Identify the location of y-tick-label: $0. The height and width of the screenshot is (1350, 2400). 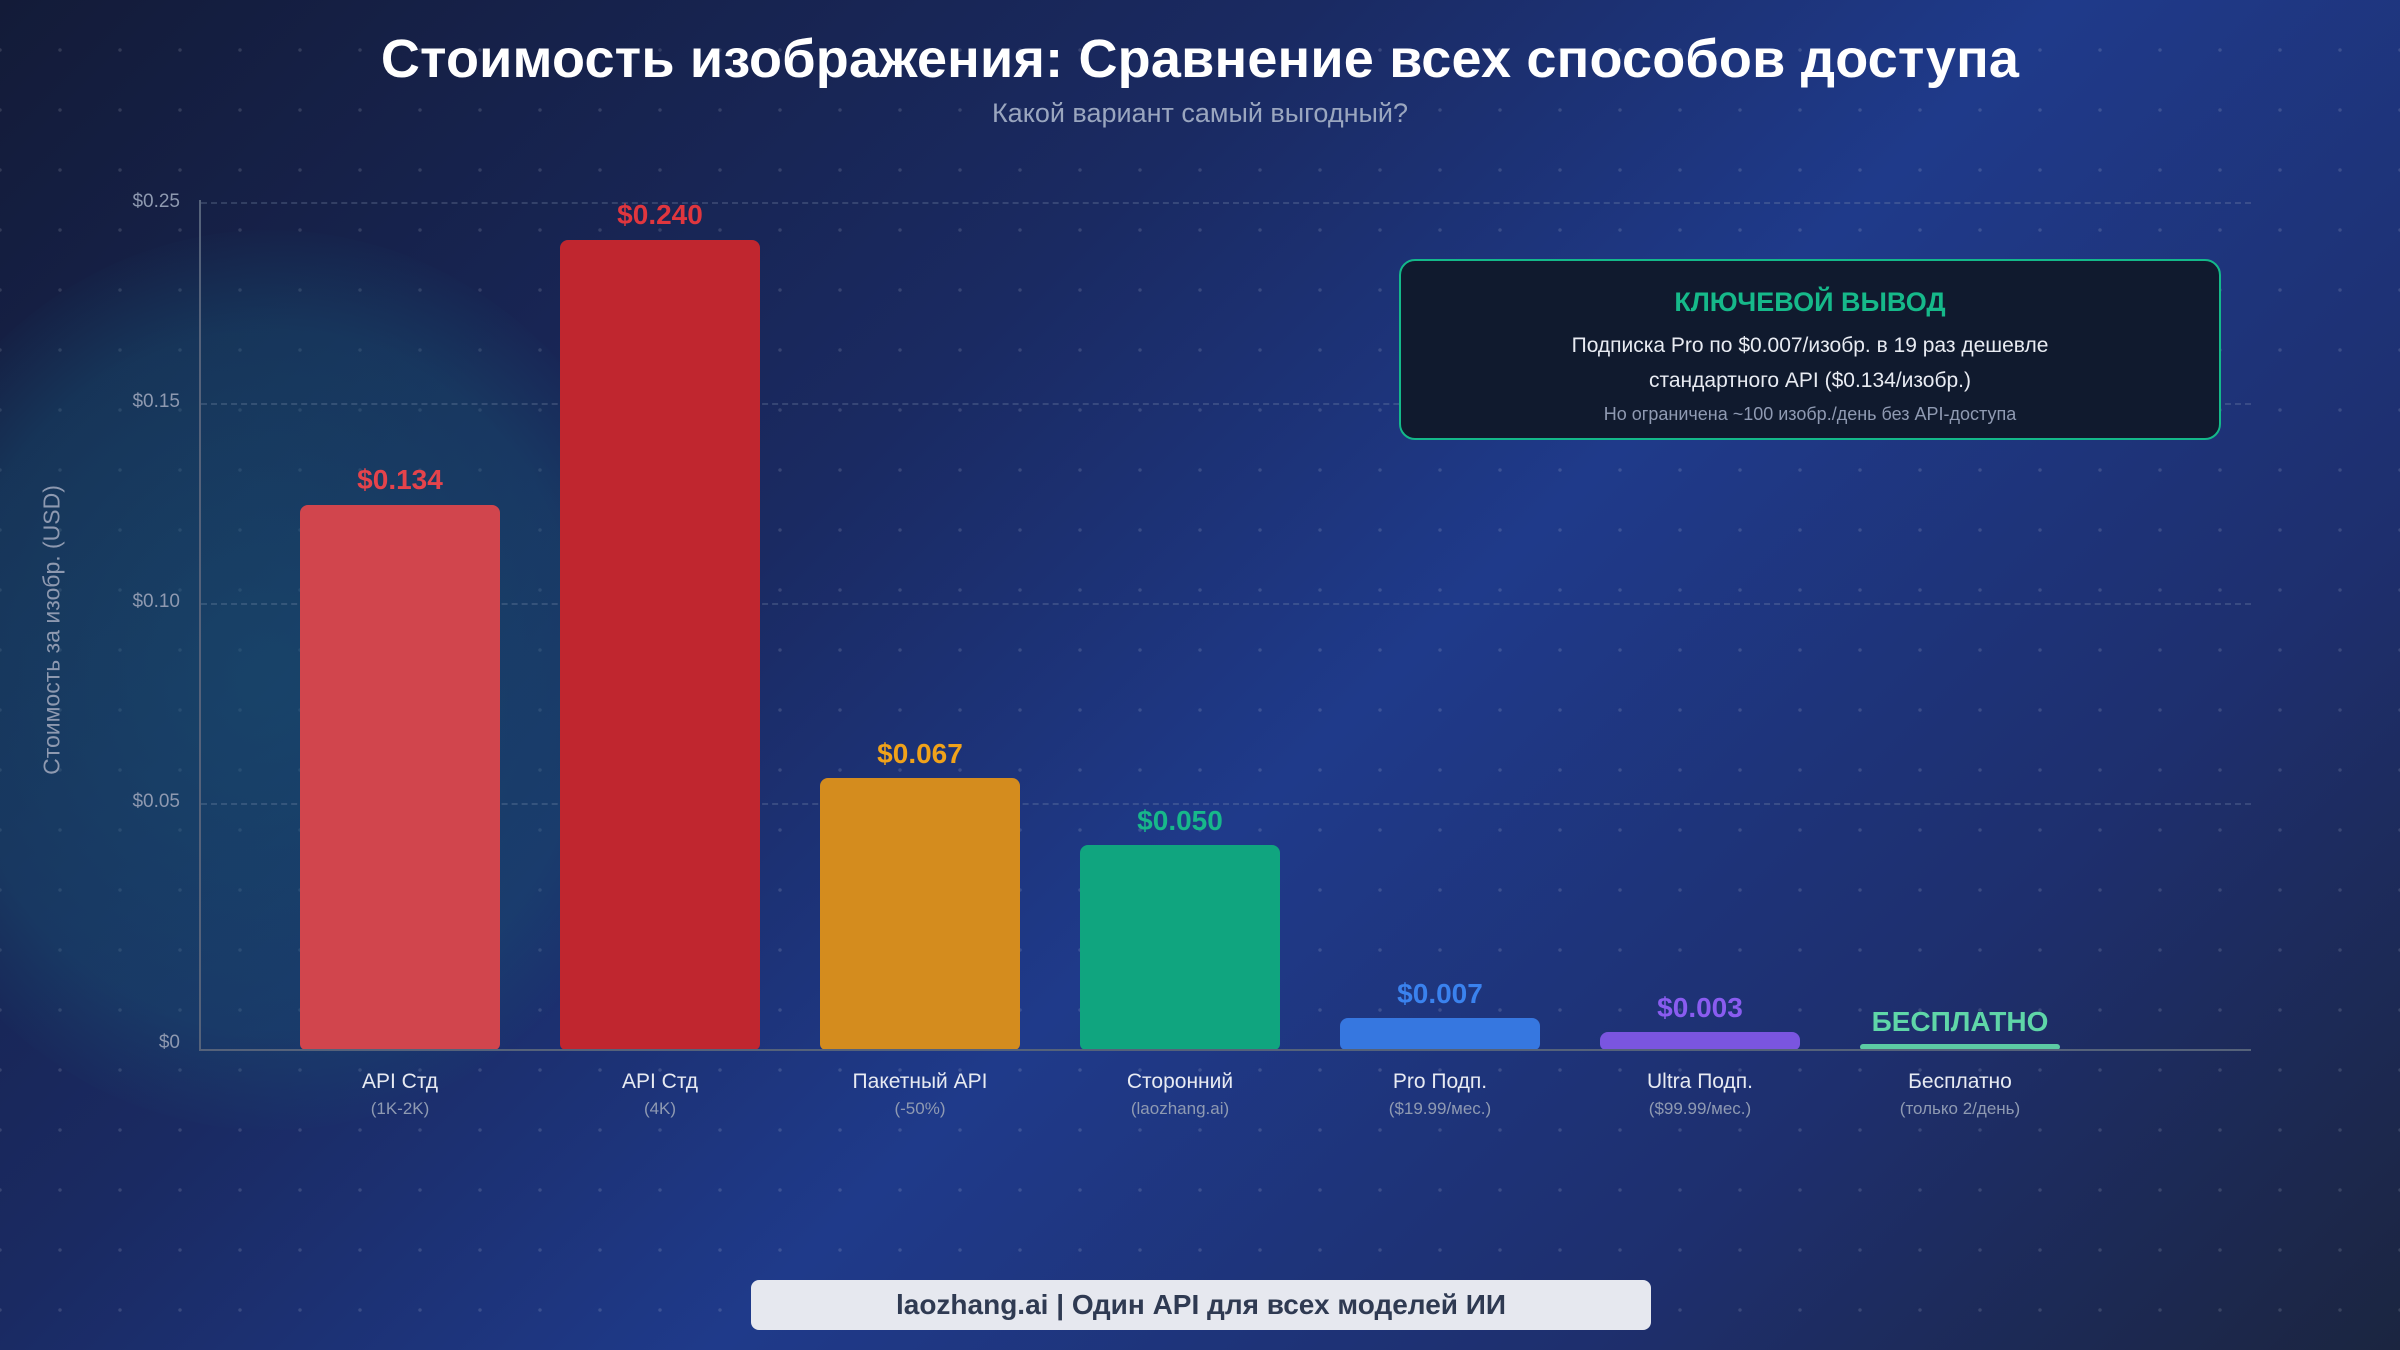
(169, 1042).